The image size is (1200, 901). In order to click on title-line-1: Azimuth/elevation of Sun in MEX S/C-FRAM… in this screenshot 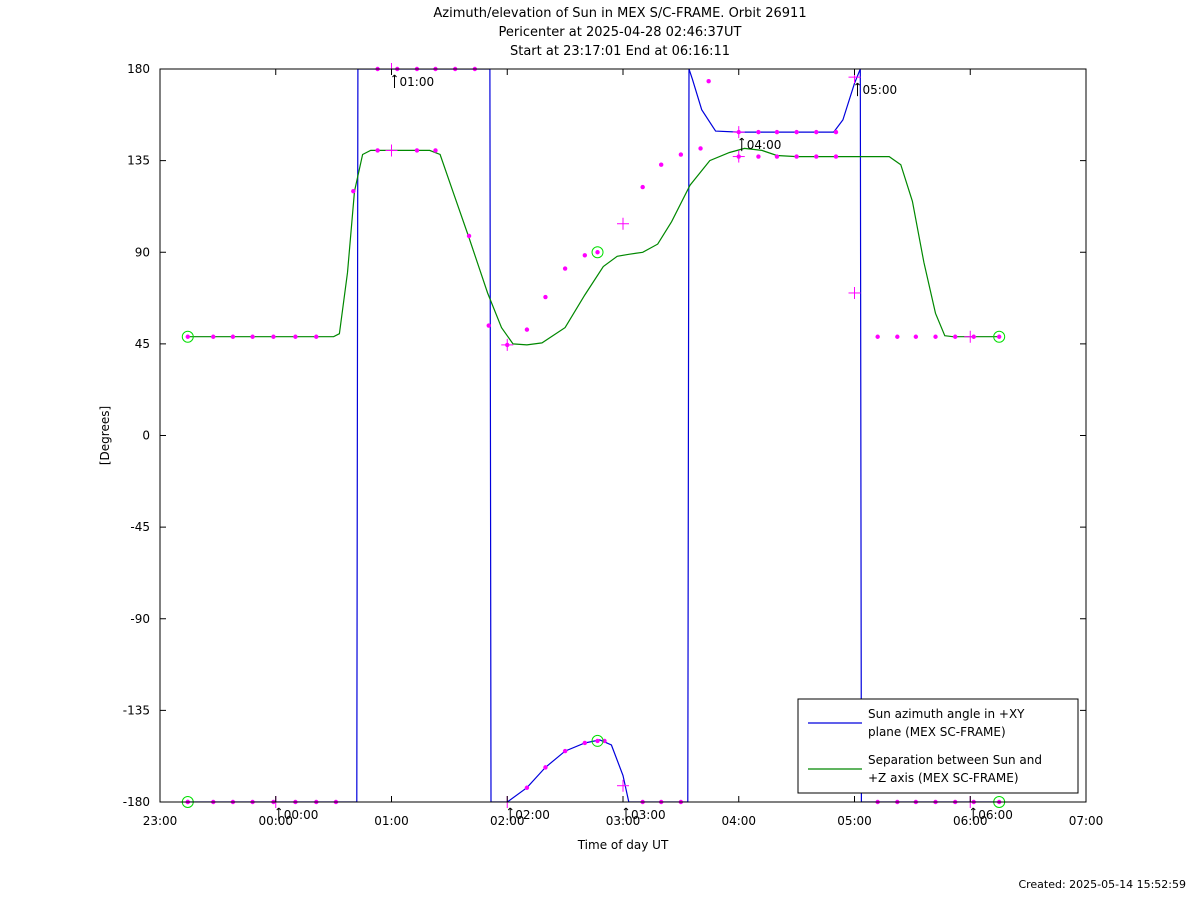, I will do `click(619, 13)`.